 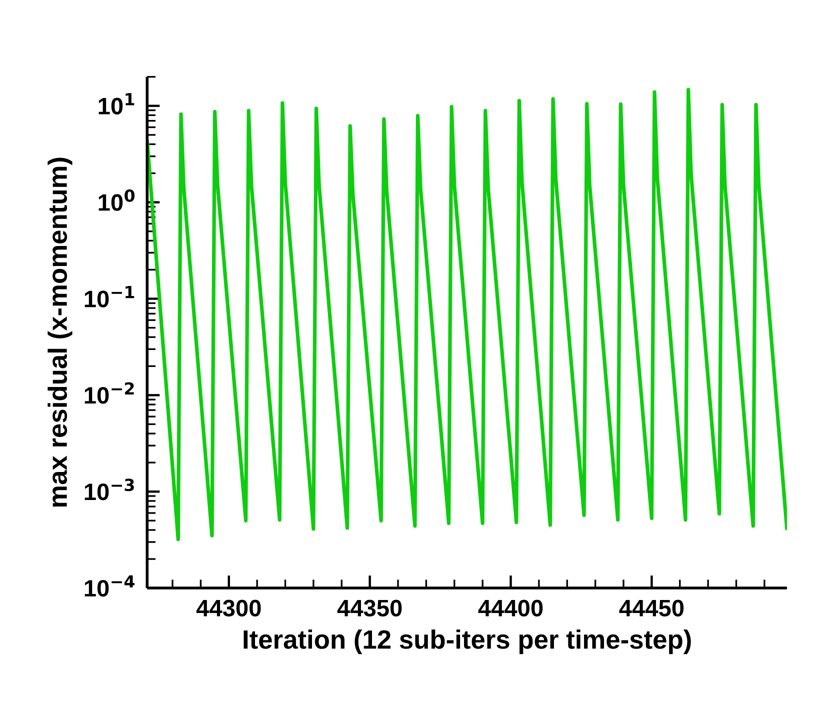 What do you see at coordinates (116, 200) in the screenshot?
I see `y-tick-label: 10$^{0}$` at bounding box center [116, 200].